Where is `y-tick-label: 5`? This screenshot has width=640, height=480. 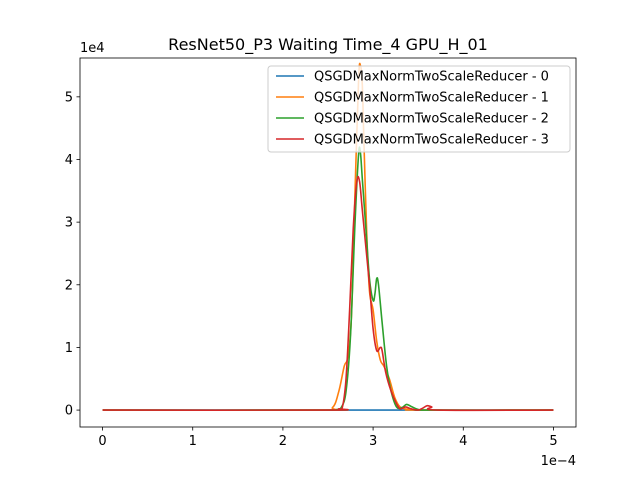 y-tick-label: 5 is located at coordinates (69, 97).